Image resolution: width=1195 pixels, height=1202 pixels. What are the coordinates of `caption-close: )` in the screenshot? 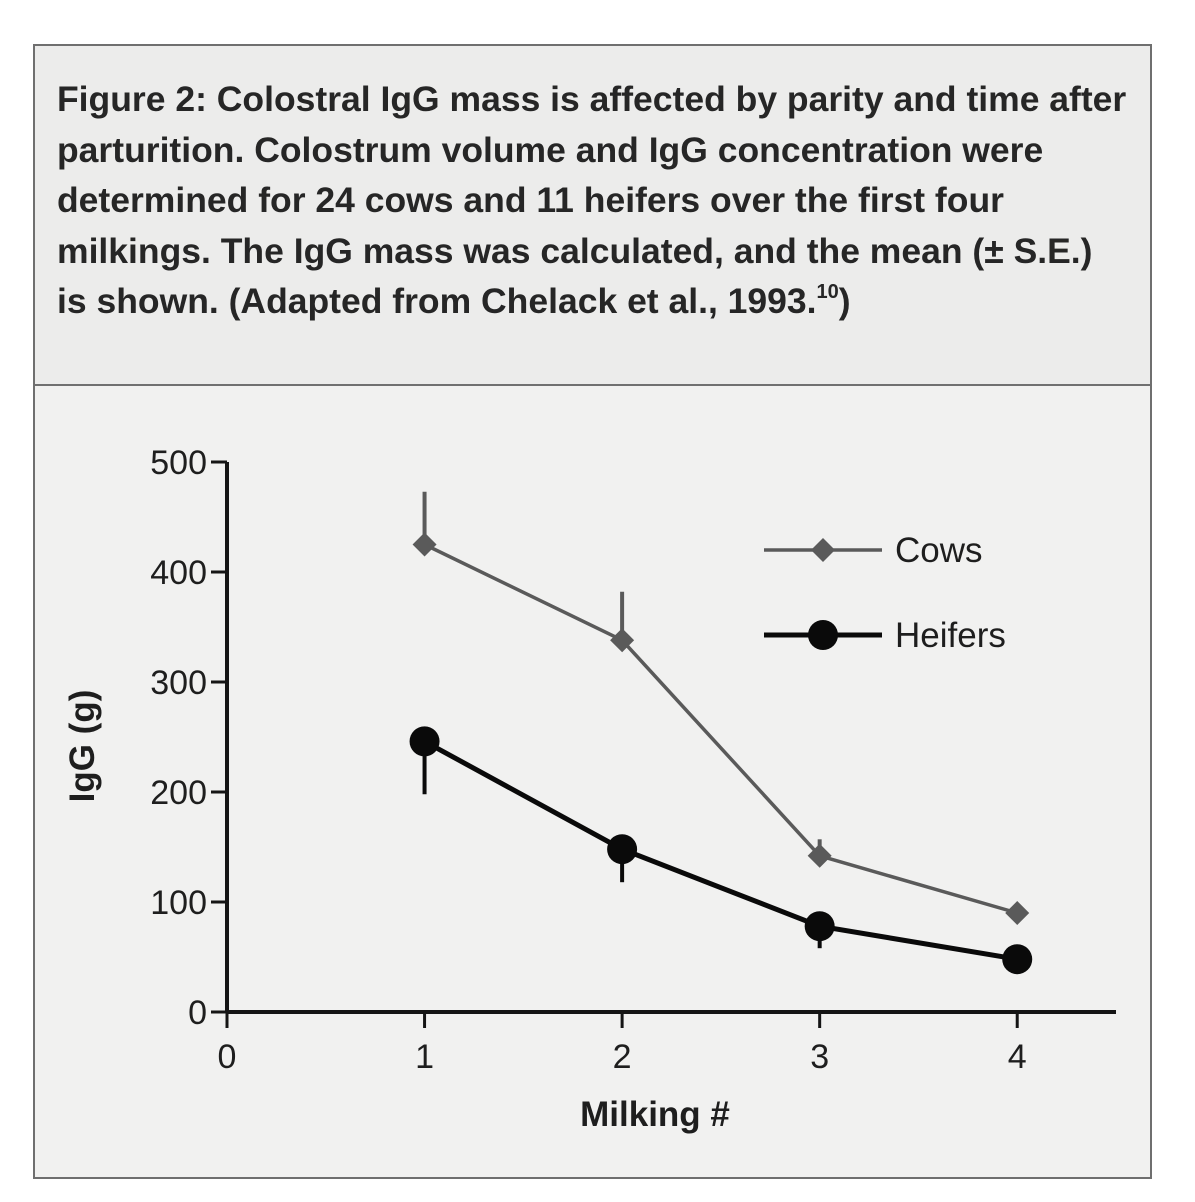 It's located at (844, 301).